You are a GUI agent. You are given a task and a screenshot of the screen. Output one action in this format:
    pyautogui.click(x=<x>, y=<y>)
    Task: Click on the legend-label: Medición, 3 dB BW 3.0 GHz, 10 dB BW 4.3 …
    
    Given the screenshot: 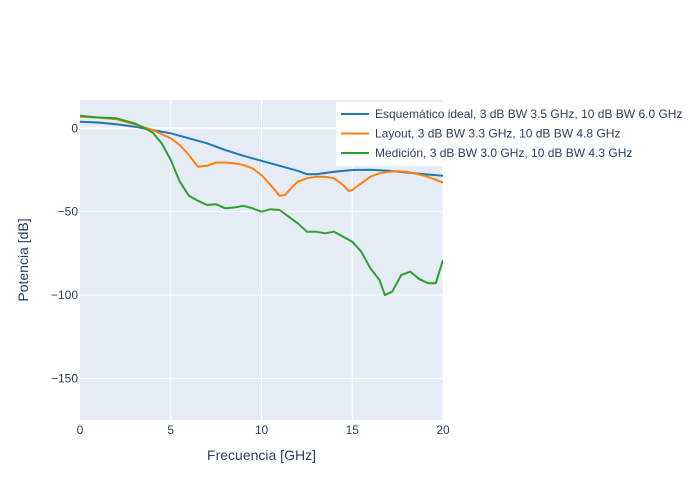 What is the action you would take?
    pyautogui.click(x=503, y=153)
    